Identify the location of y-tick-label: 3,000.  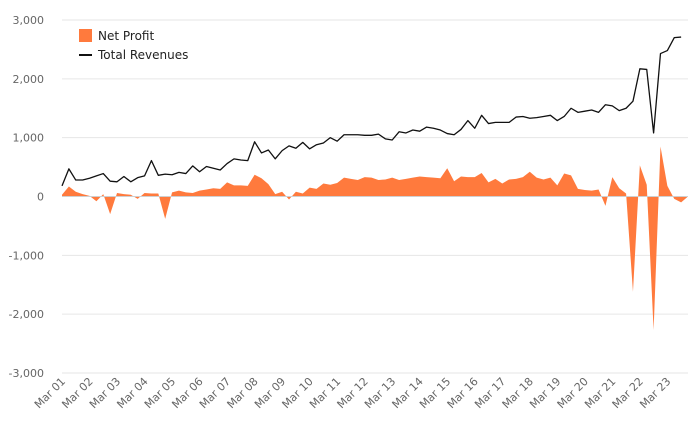
(29, 20).